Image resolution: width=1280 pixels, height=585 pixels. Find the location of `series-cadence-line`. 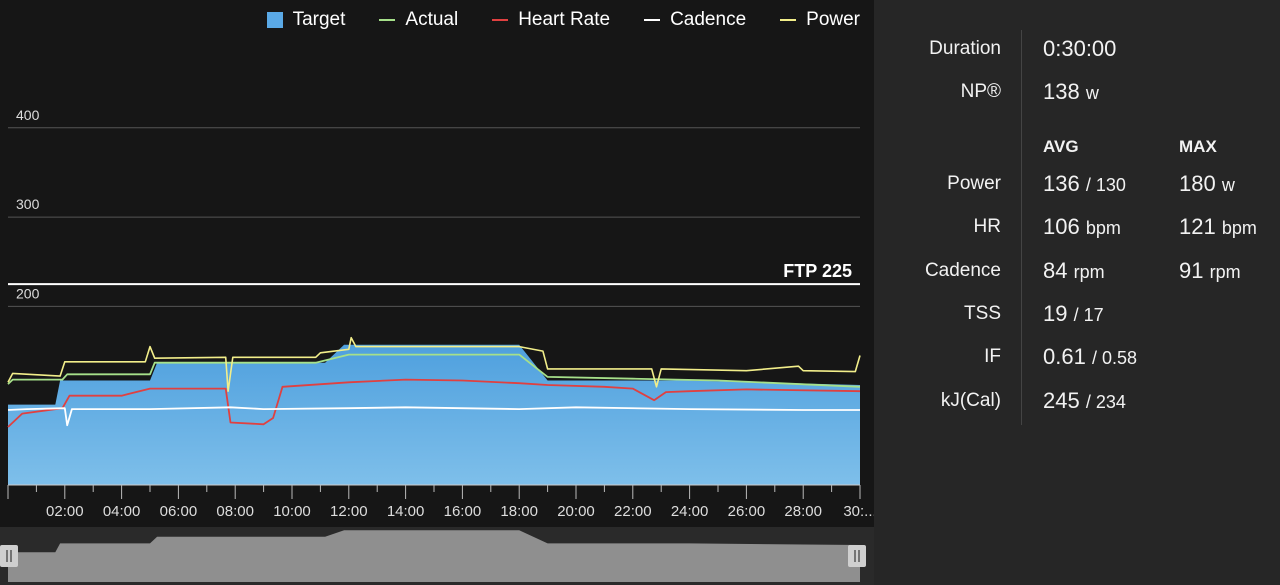

series-cadence-line is located at coordinates (433, 416).